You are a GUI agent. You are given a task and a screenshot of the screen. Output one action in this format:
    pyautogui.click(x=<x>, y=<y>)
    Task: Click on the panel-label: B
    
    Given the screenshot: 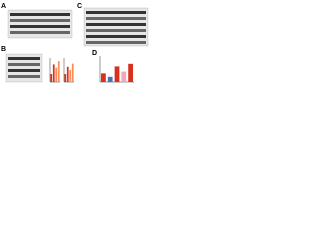 What is the action you would take?
    pyautogui.click(x=3, y=49)
    